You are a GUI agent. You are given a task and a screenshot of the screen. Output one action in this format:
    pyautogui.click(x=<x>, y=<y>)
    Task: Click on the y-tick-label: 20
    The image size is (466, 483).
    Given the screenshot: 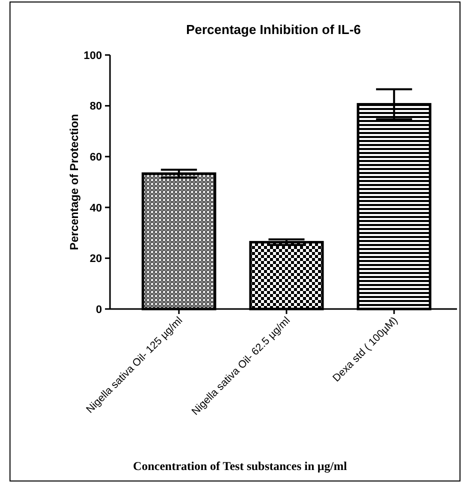 What is the action you would take?
    pyautogui.click(x=96, y=259)
    